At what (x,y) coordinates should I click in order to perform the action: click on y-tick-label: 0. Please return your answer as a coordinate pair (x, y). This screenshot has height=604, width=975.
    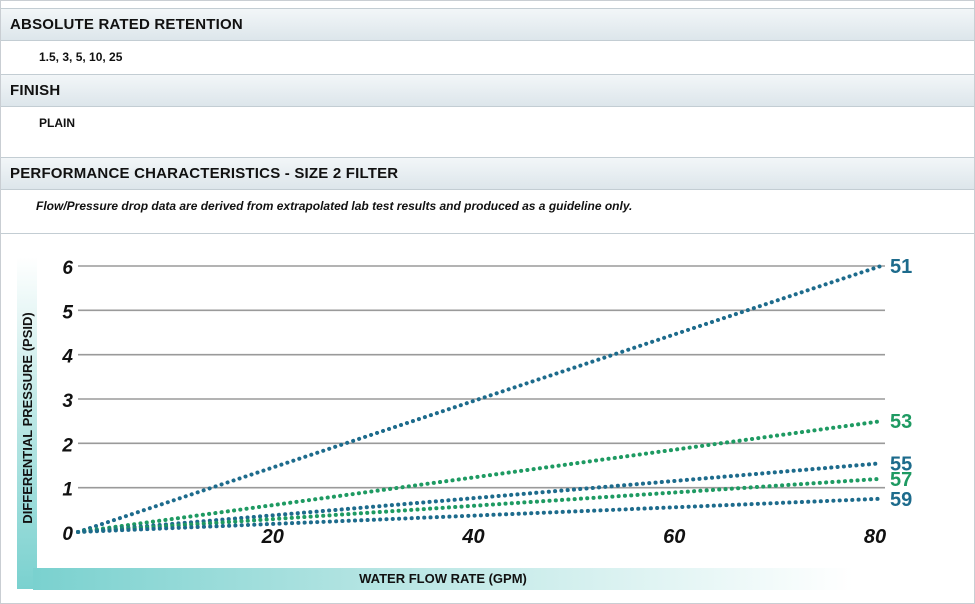
    Looking at the image, I should click on (67, 534).